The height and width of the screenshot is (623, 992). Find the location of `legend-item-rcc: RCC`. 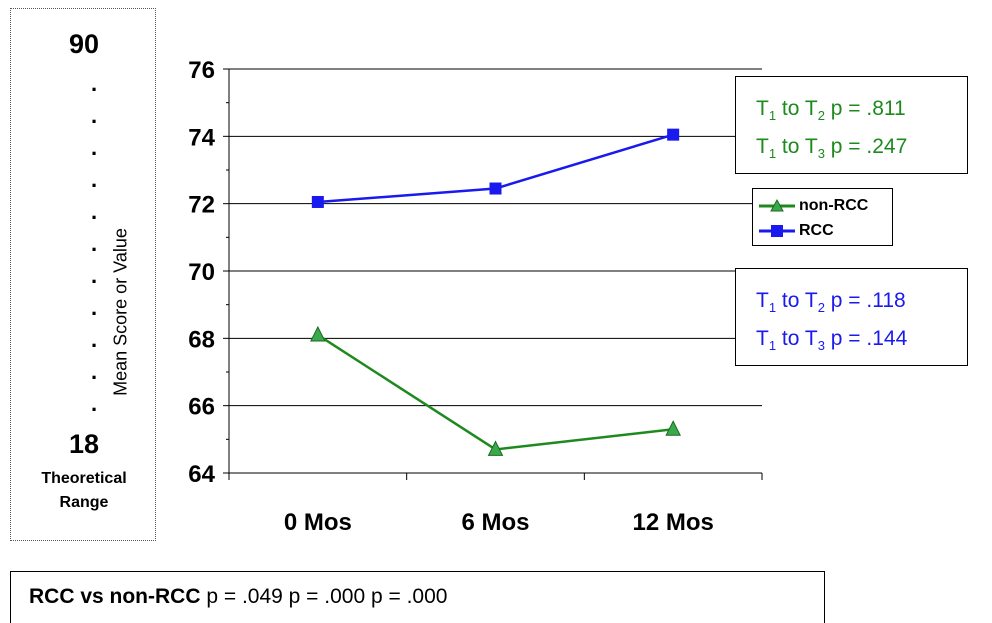

legend-item-rcc: RCC is located at coordinates (796, 231).